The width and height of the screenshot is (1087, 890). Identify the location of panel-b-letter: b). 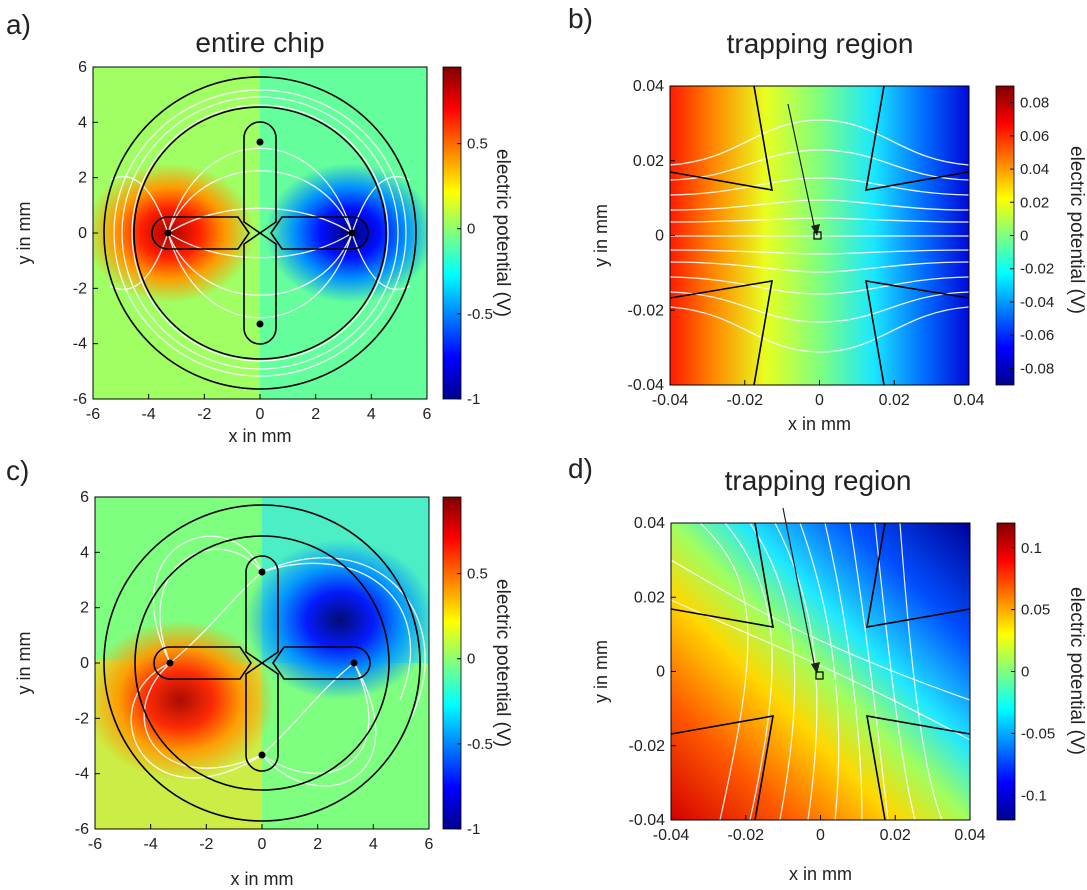
(580, 18).